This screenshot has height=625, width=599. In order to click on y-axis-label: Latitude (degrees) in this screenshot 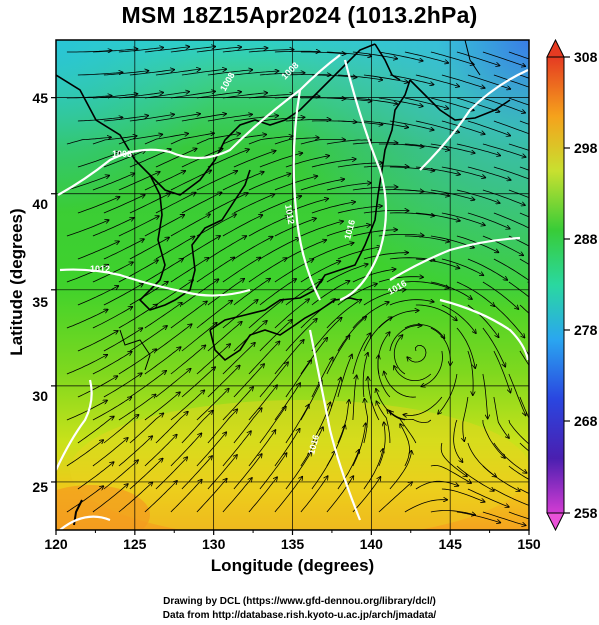, I will do `click(16, 282)`.